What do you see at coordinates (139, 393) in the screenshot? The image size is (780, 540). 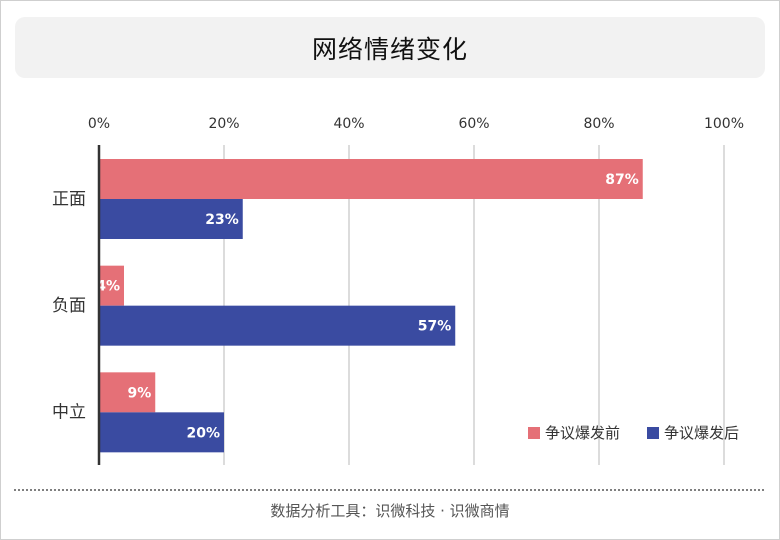 I see `data-label: 9%` at bounding box center [139, 393].